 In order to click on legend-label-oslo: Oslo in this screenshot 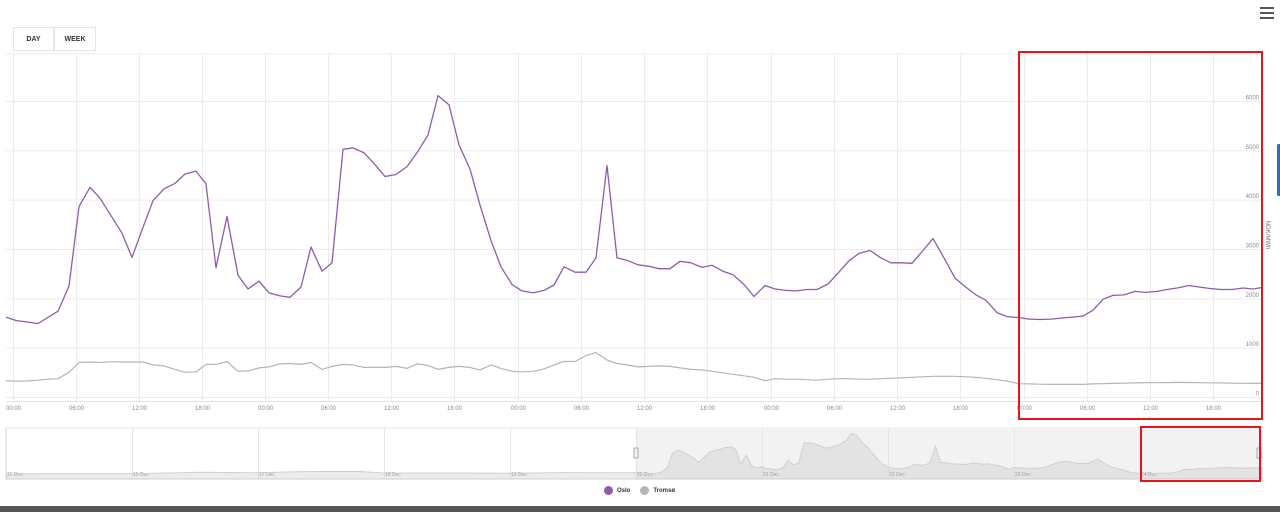, I will do `click(624, 490)`.